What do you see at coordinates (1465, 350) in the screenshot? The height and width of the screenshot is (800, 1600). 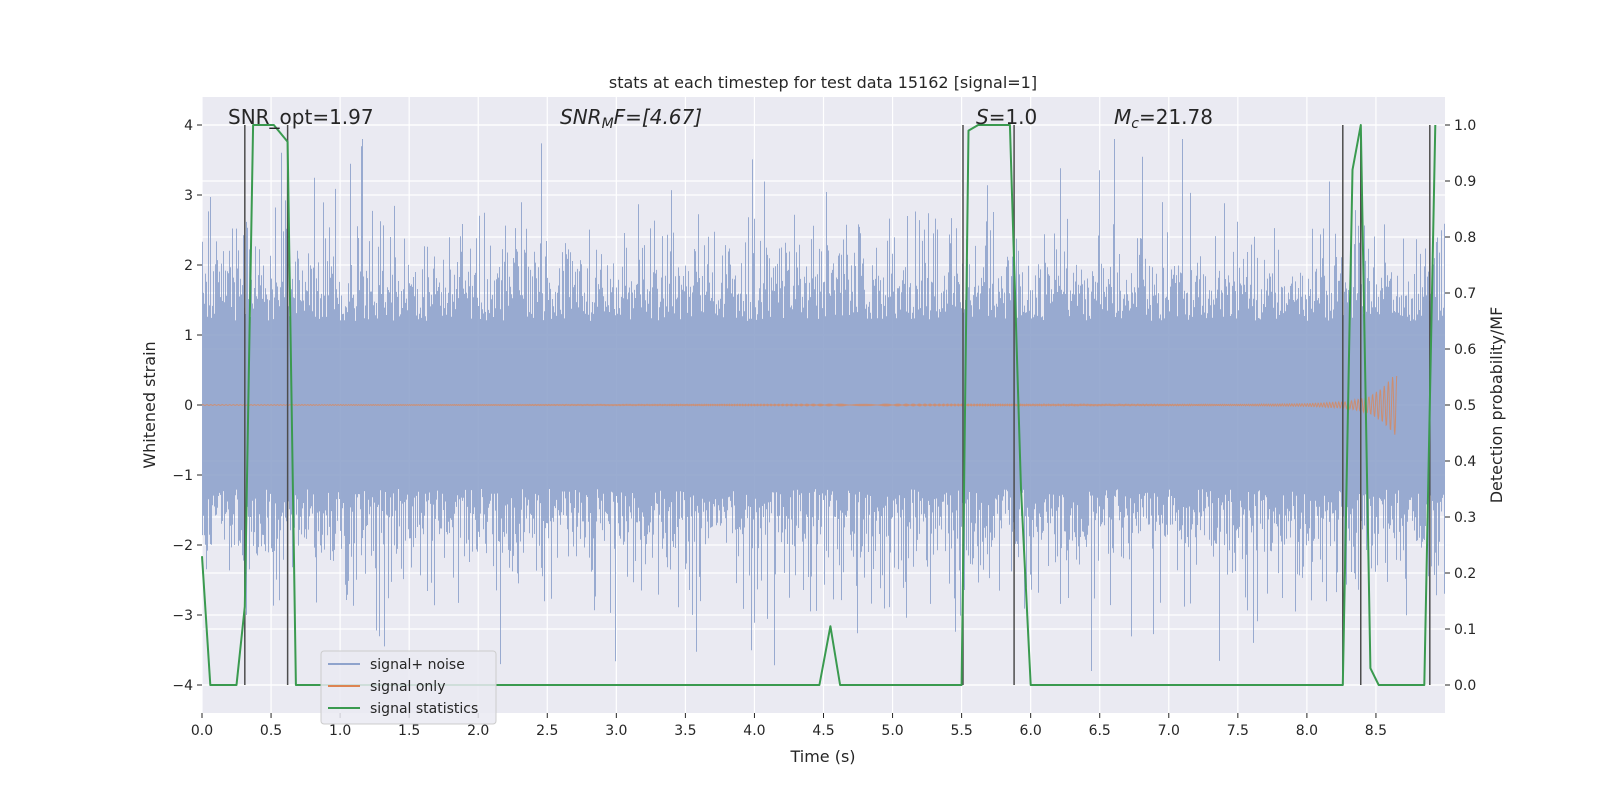 I see `y-right-tick-label: 0.6` at bounding box center [1465, 350].